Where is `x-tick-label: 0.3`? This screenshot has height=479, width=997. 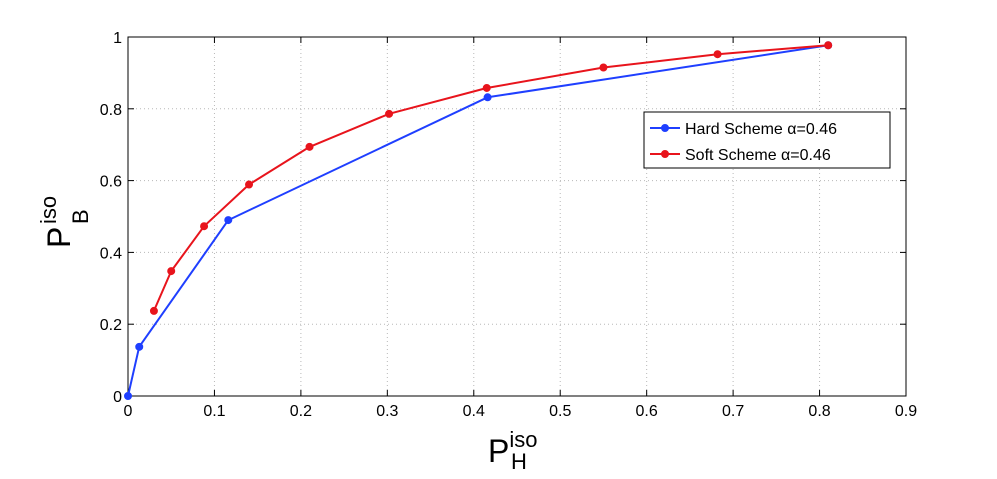
x-tick-label: 0.3 is located at coordinates (387, 411).